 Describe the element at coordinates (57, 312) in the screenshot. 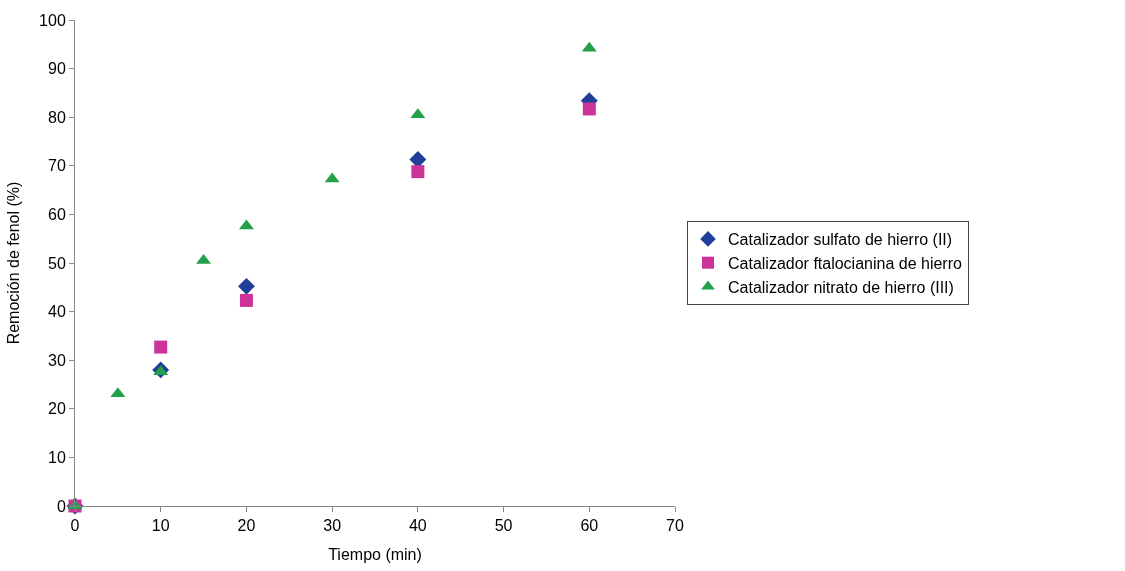

I see `y-tick-label: 40` at that location.